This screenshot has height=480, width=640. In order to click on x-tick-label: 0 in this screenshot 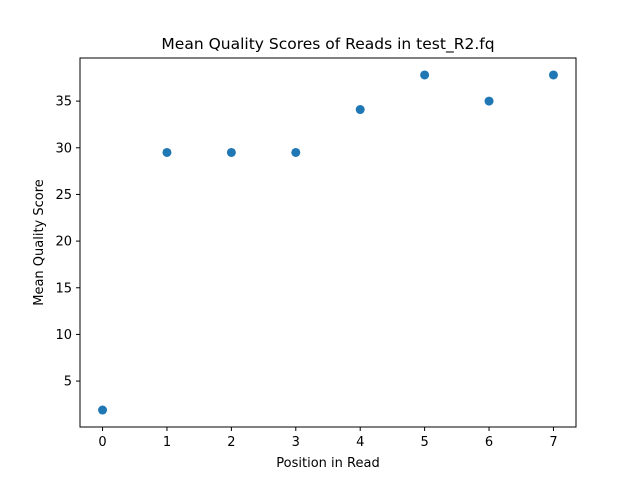, I will do `click(102, 442)`.